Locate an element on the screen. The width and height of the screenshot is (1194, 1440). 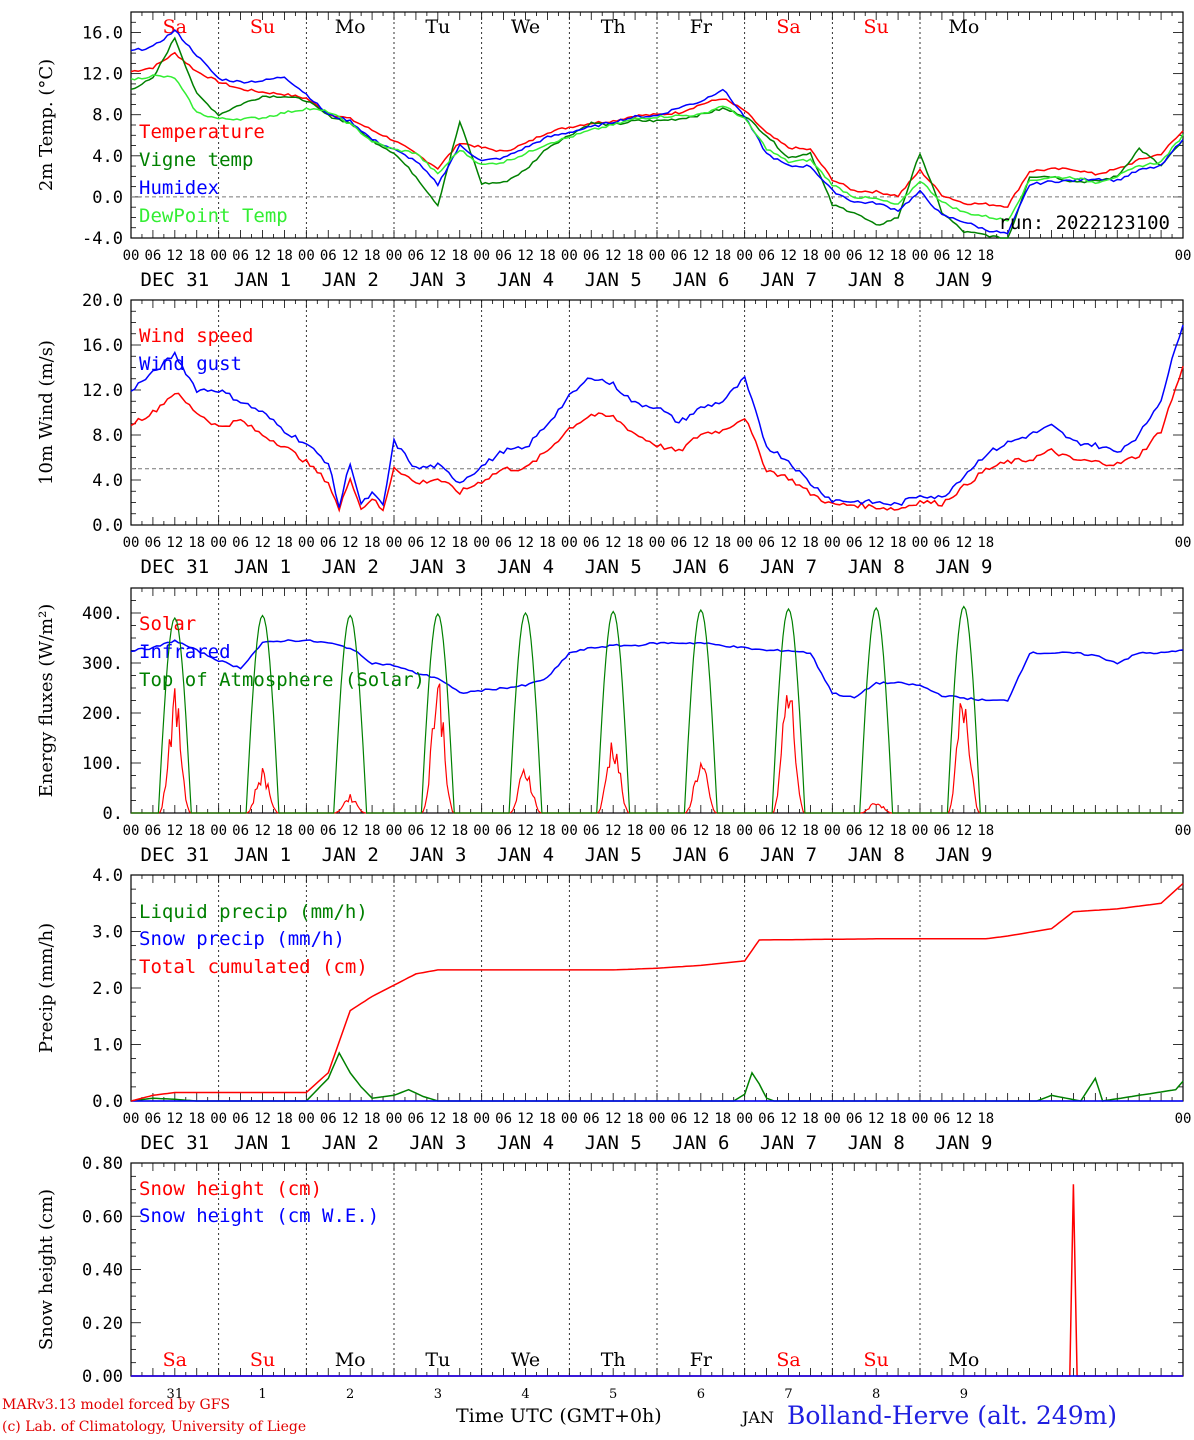
day-number: 8 is located at coordinates (876, 1394).